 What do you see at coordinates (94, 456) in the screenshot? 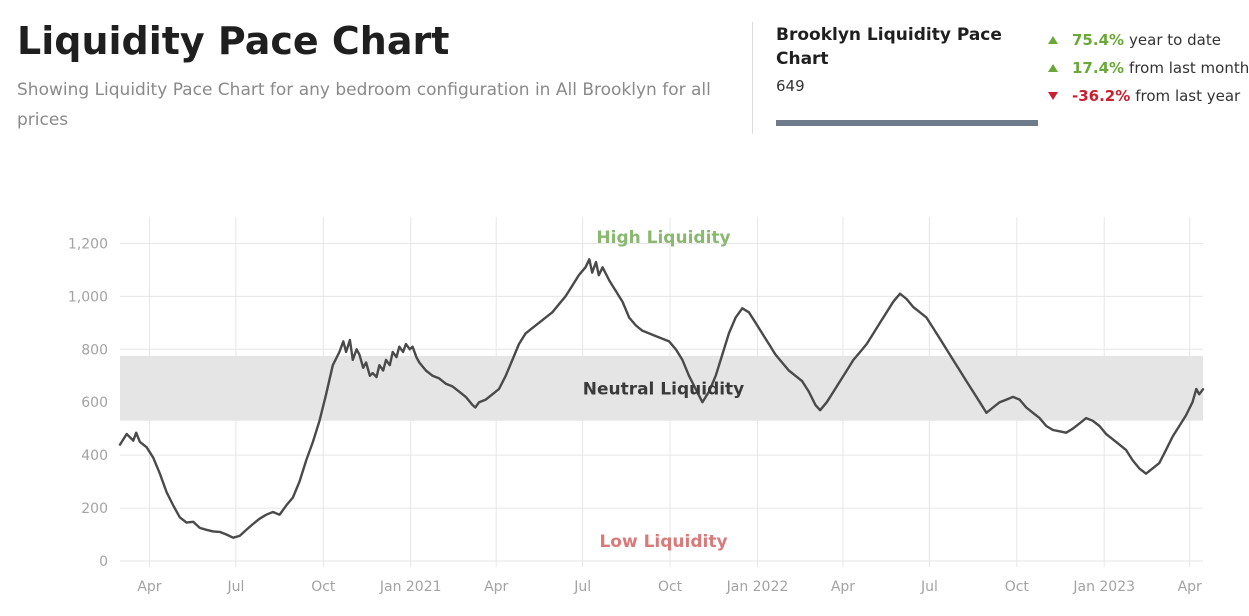
I see `y-tick-label: 400` at bounding box center [94, 456].